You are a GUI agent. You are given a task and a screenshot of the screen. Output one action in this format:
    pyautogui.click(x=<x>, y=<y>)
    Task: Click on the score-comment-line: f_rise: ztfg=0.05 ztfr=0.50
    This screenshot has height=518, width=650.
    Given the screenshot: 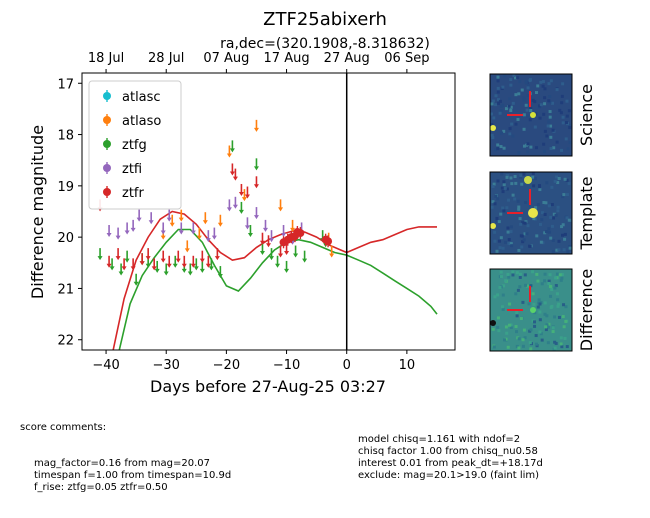 What is the action you would take?
    pyautogui.click(x=101, y=487)
    